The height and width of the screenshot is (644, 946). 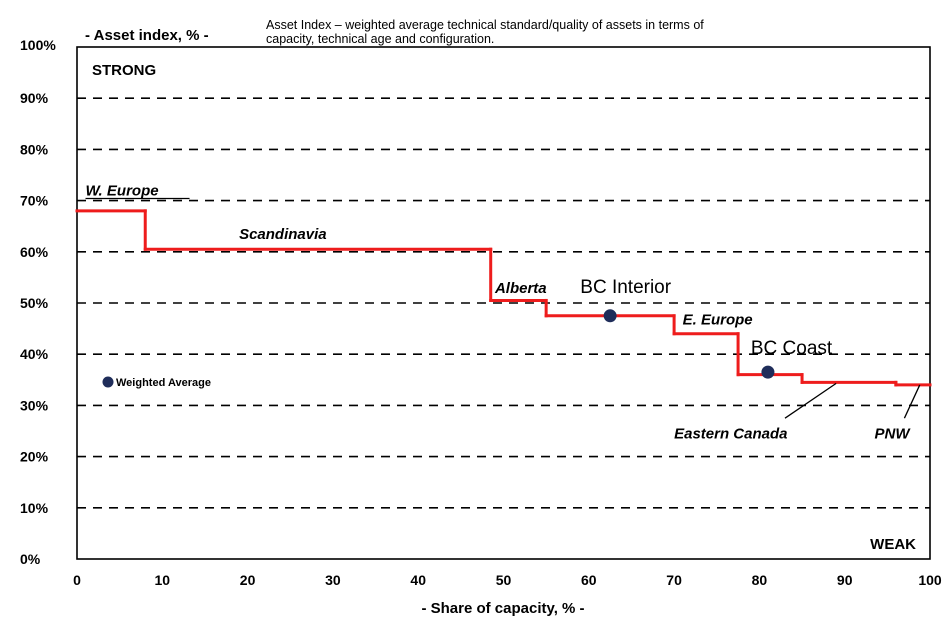 I want to click on region-label: Alberta, so click(x=520, y=288).